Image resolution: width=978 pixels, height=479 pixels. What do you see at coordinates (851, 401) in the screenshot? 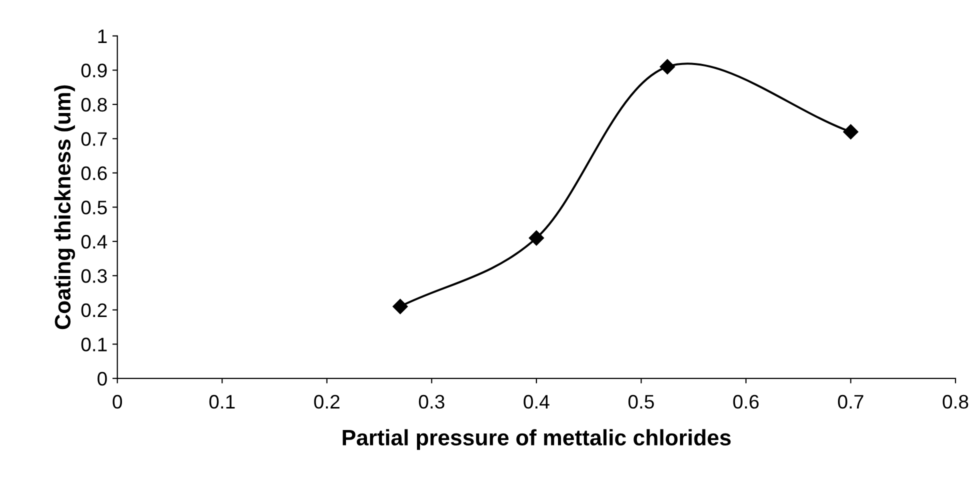
I see `x-tick-label: 0.7` at bounding box center [851, 401].